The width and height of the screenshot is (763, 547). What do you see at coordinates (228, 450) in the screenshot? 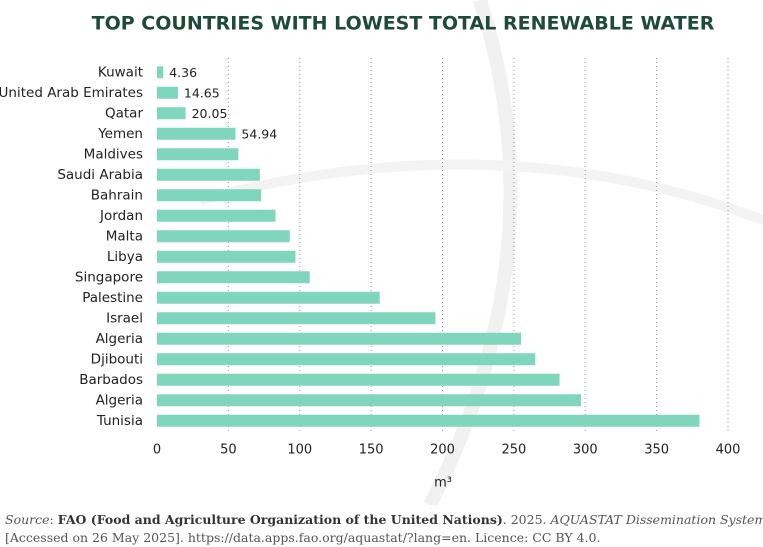
I see `x-tick-label: 50` at bounding box center [228, 450].